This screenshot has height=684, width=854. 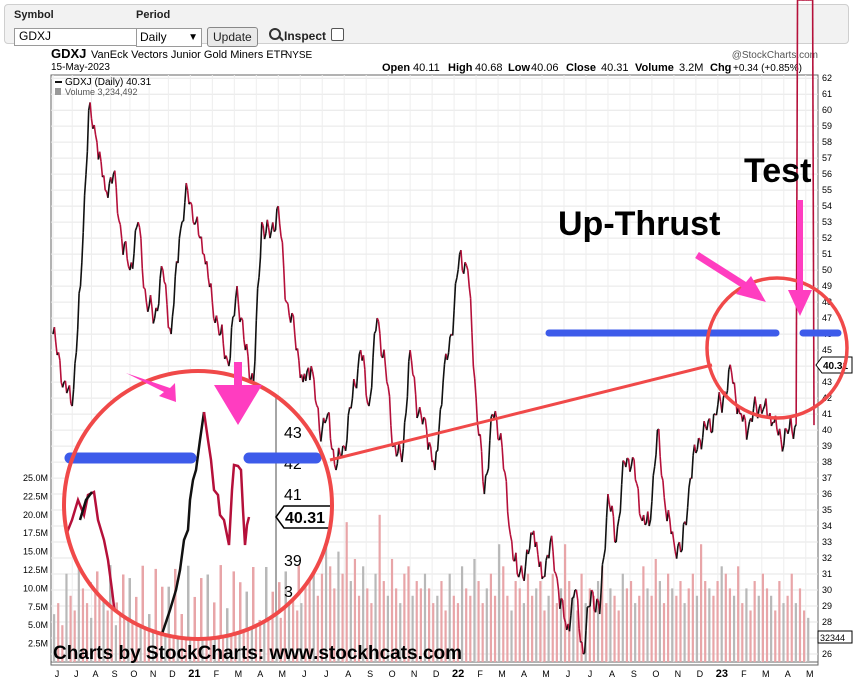 I want to click on volume-tick-label: 20.0M, so click(x=35, y=515).